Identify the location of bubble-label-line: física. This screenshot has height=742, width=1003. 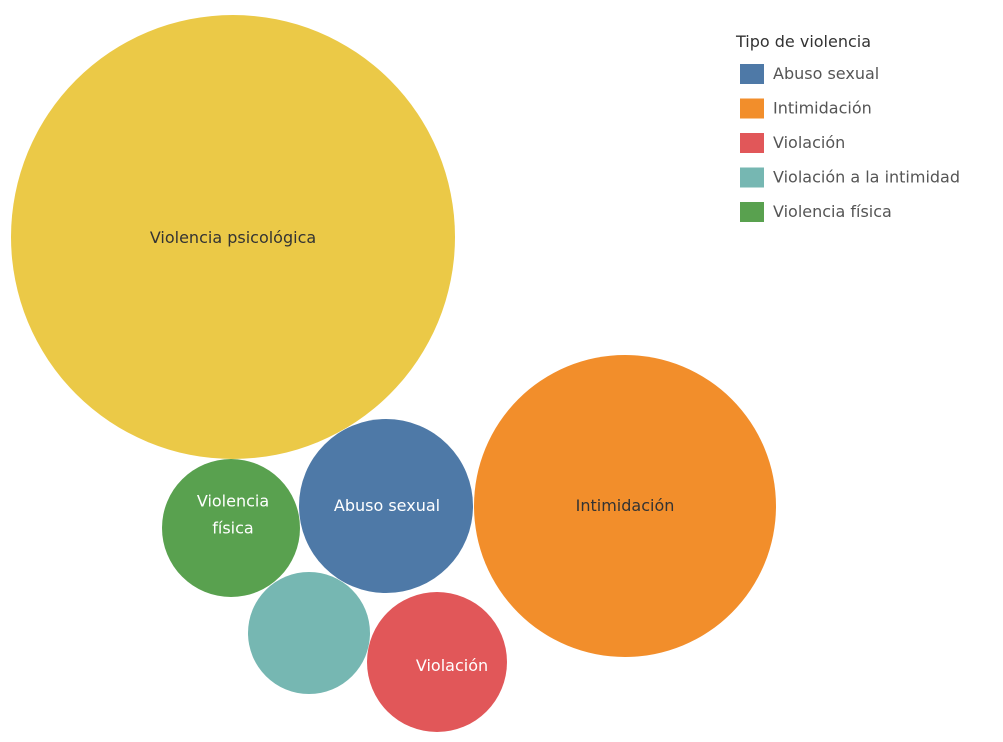
(232, 528).